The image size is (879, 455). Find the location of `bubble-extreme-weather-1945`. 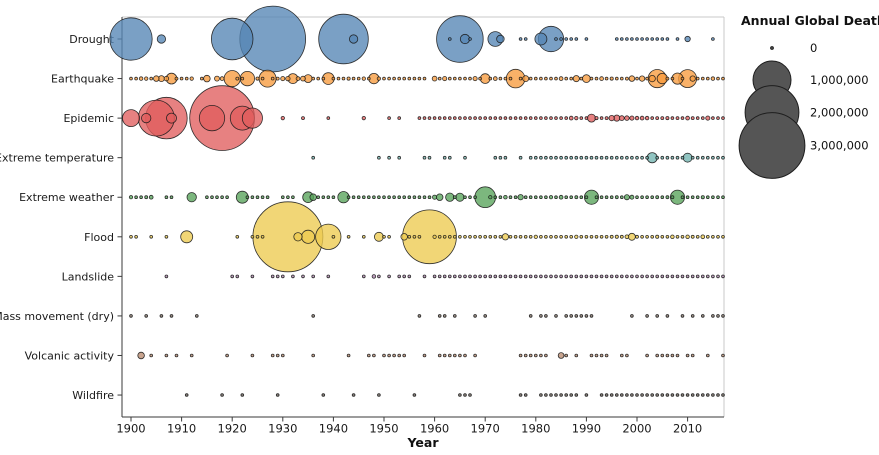

bubble-extreme-weather-1945 is located at coordinates (358, 197).